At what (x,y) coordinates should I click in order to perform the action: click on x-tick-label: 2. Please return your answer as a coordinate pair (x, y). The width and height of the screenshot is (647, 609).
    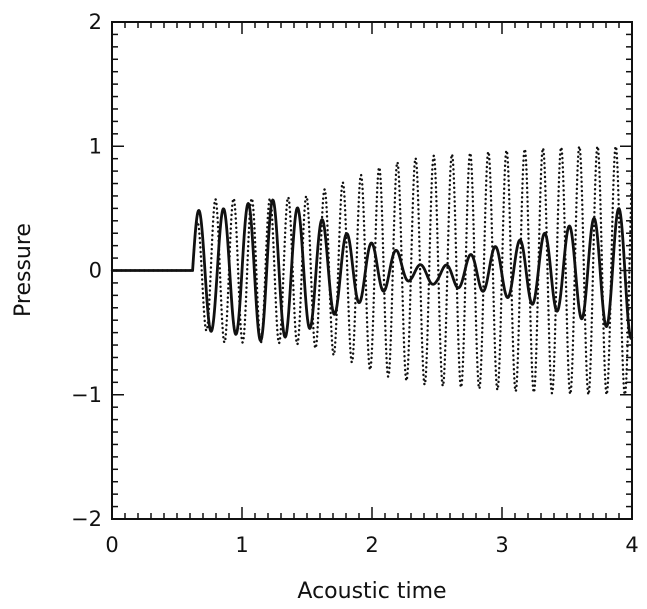
    Looking at the image, I should click on (371, 545).